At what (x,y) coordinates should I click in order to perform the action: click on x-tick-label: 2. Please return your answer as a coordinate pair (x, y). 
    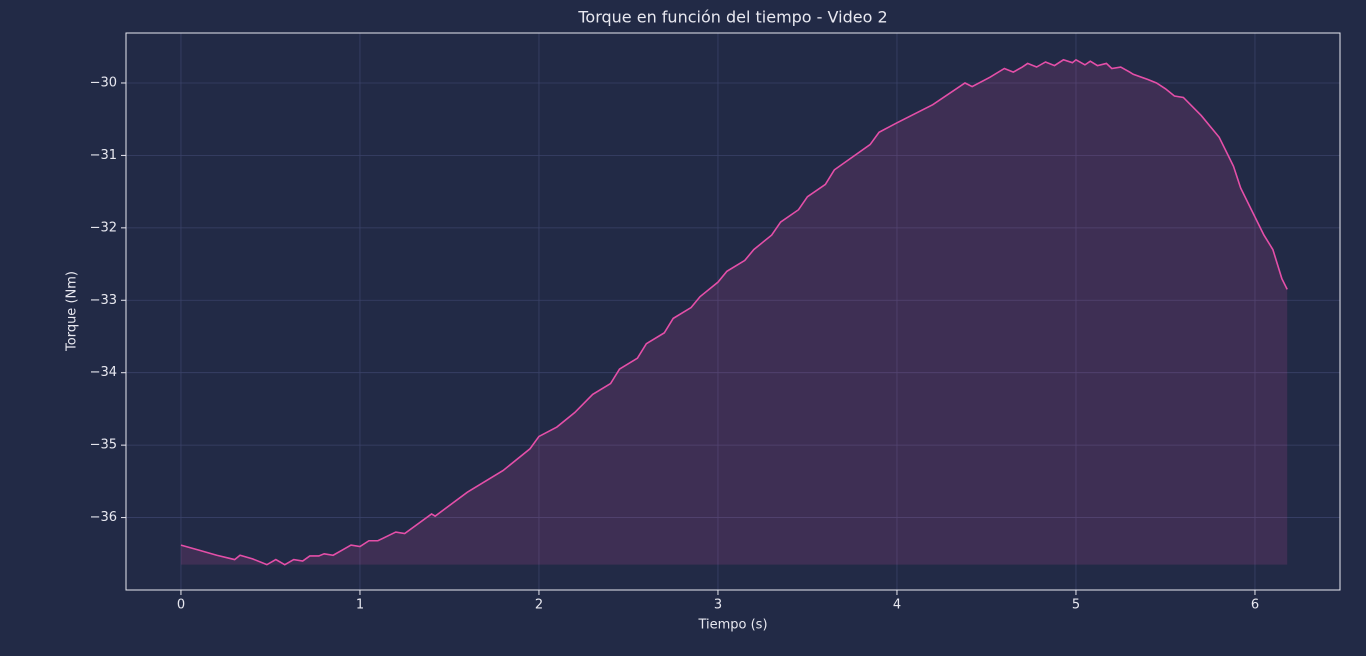
    Looking at the image, I should click on (539, 605).